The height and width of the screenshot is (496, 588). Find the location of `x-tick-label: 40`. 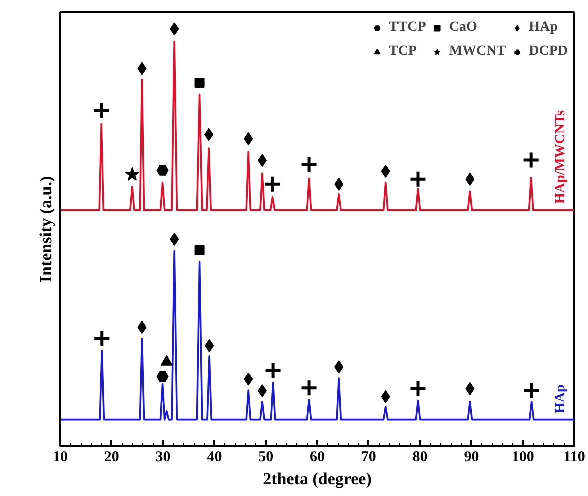

x-tick-label: 40 is located at coordinates (214, 458).